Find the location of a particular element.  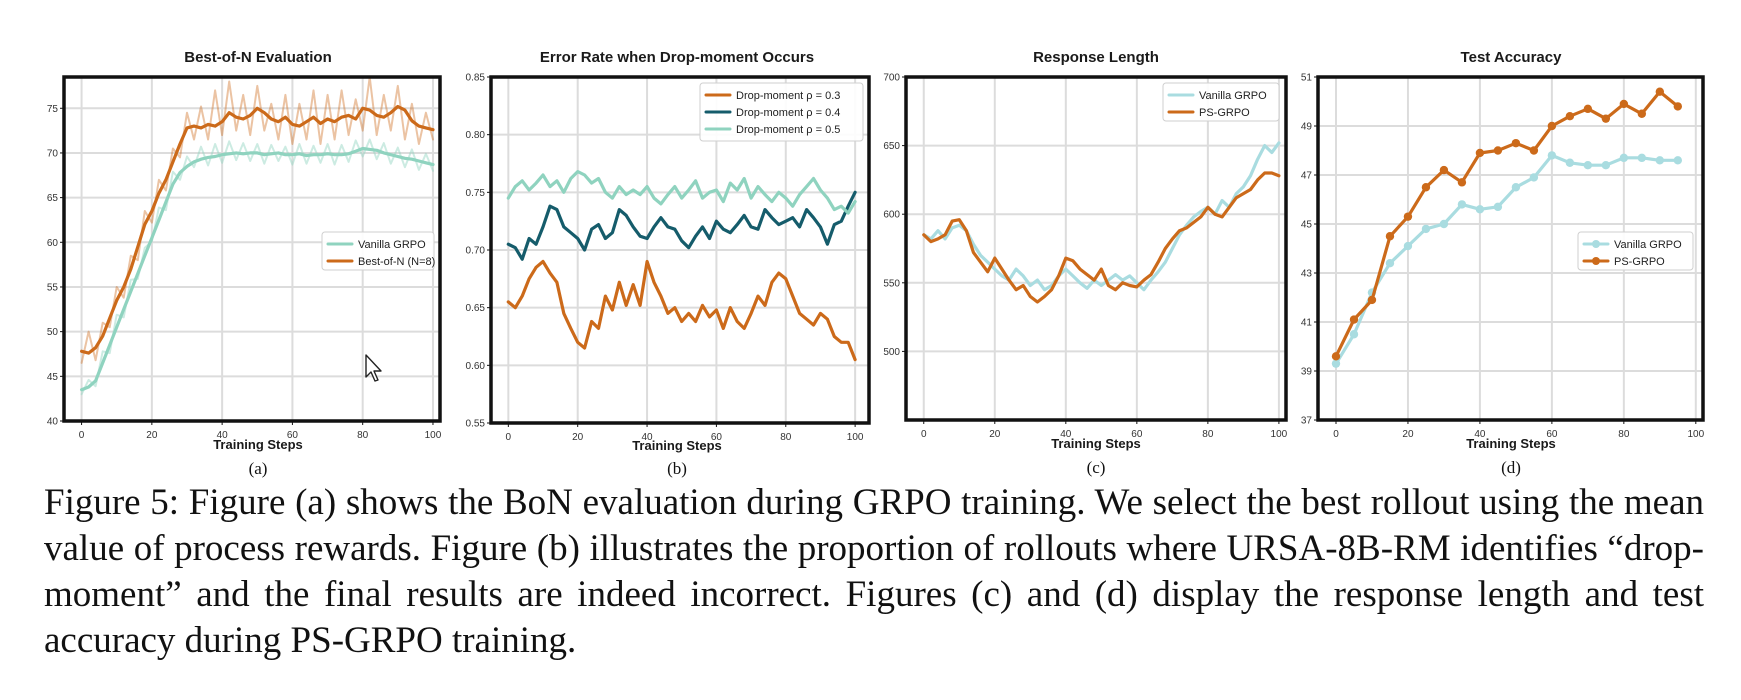

panel-d-lines is located at coordinates (1507, 227).